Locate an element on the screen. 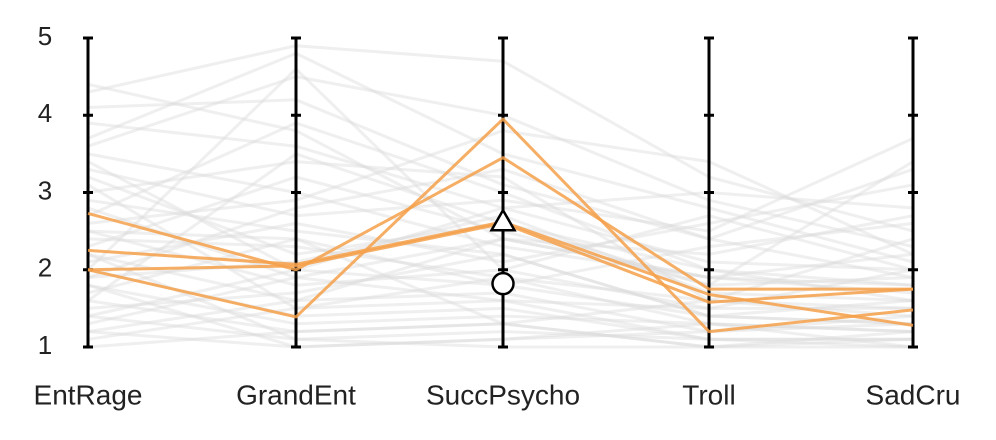 The width and height of the screenshot is (996, 440). y-tick-label-1: 1 is located at coordinates (45, 345).